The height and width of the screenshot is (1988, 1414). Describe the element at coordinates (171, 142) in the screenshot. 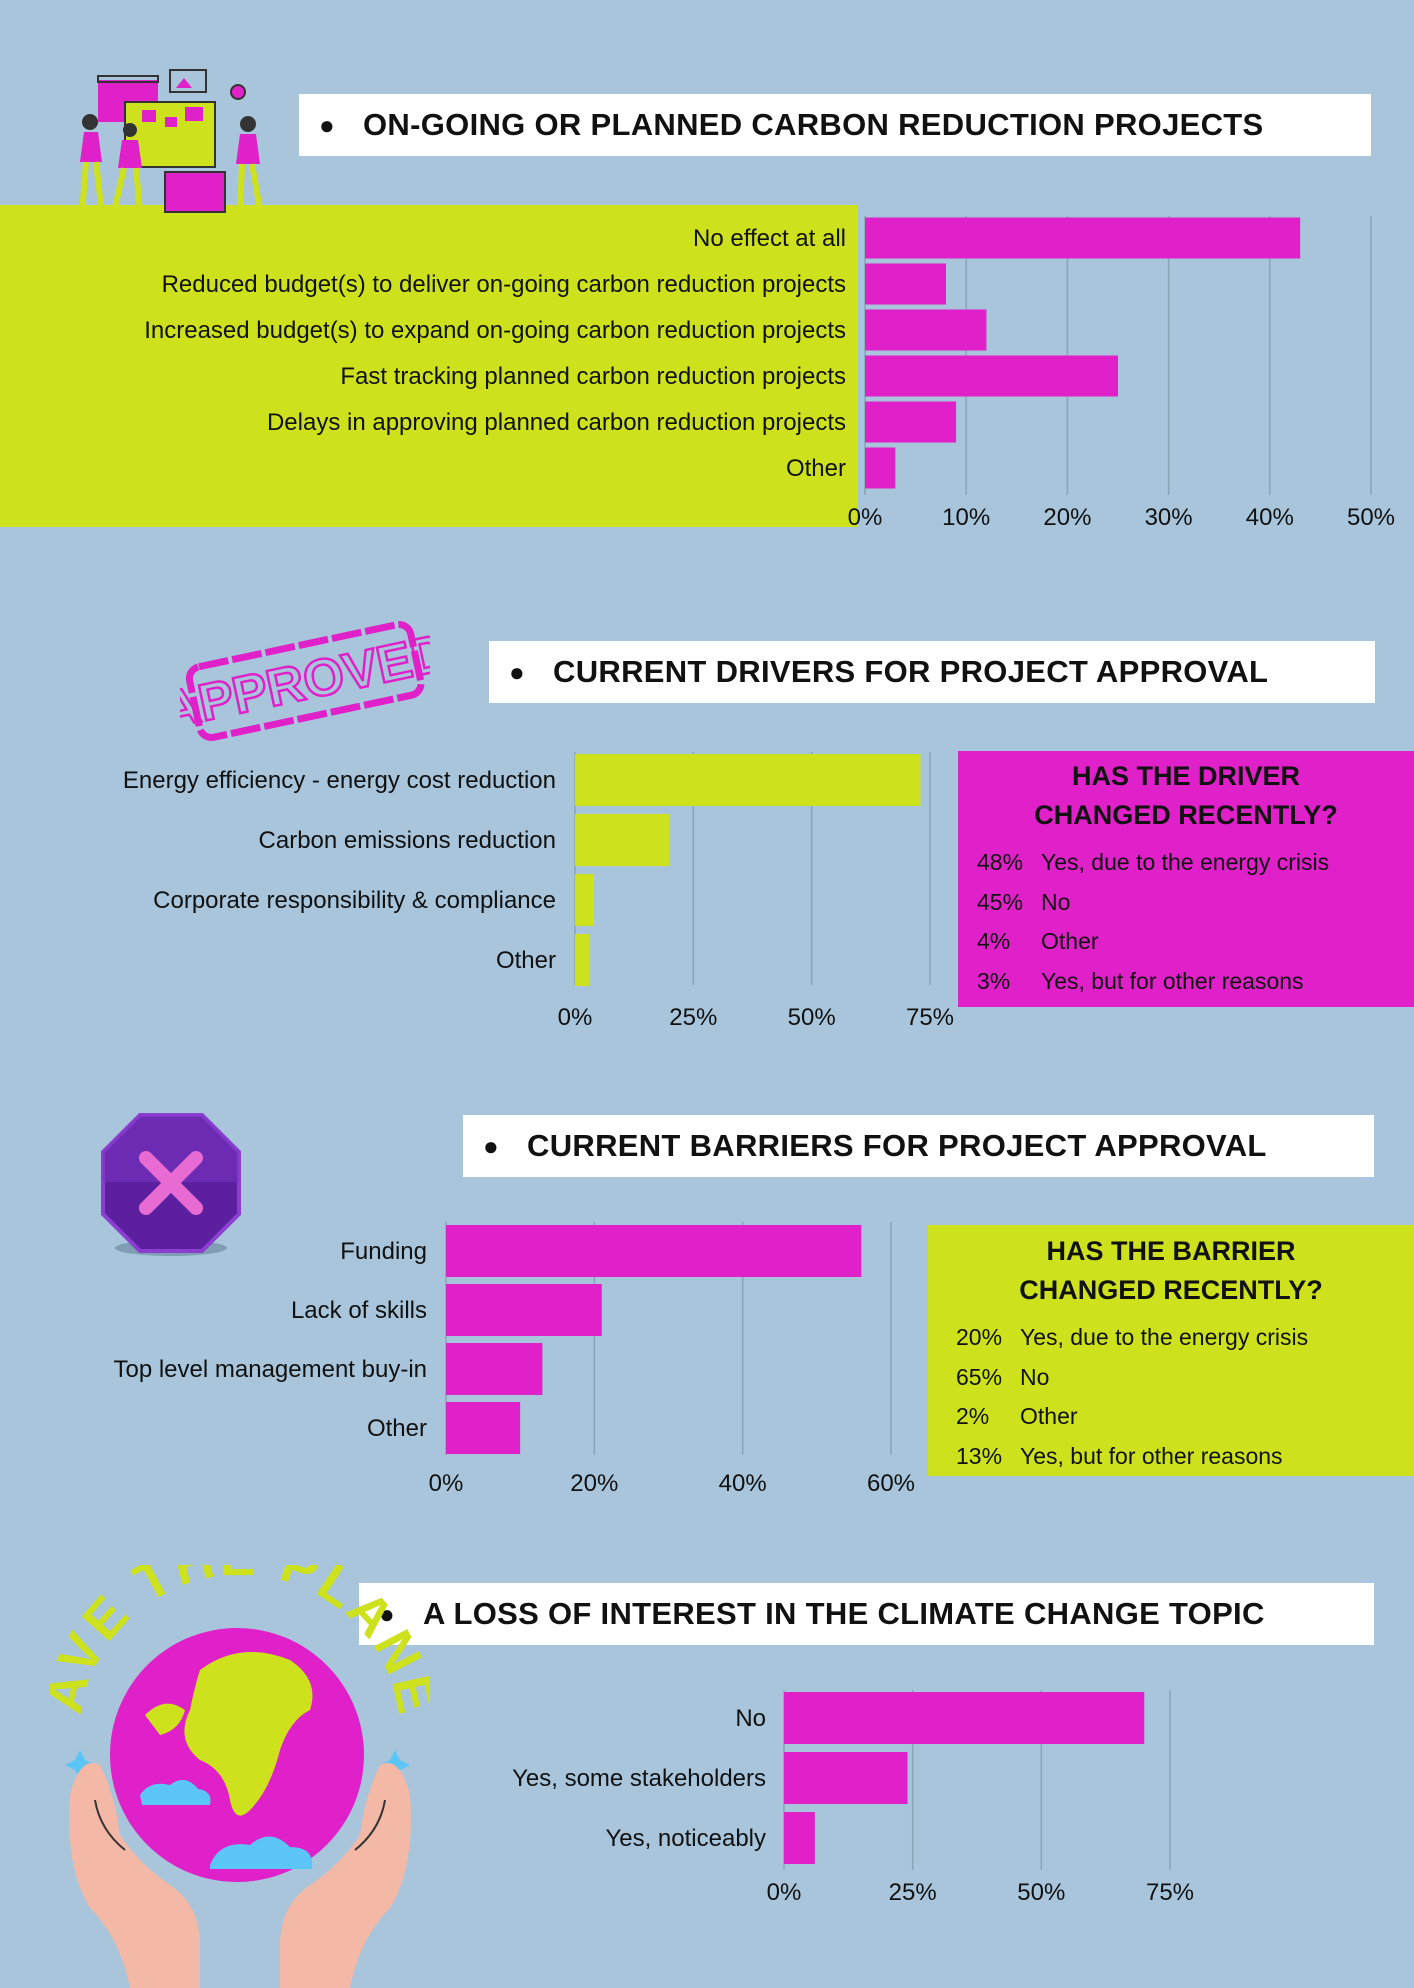

I see `team-illustration-icon` at that location.